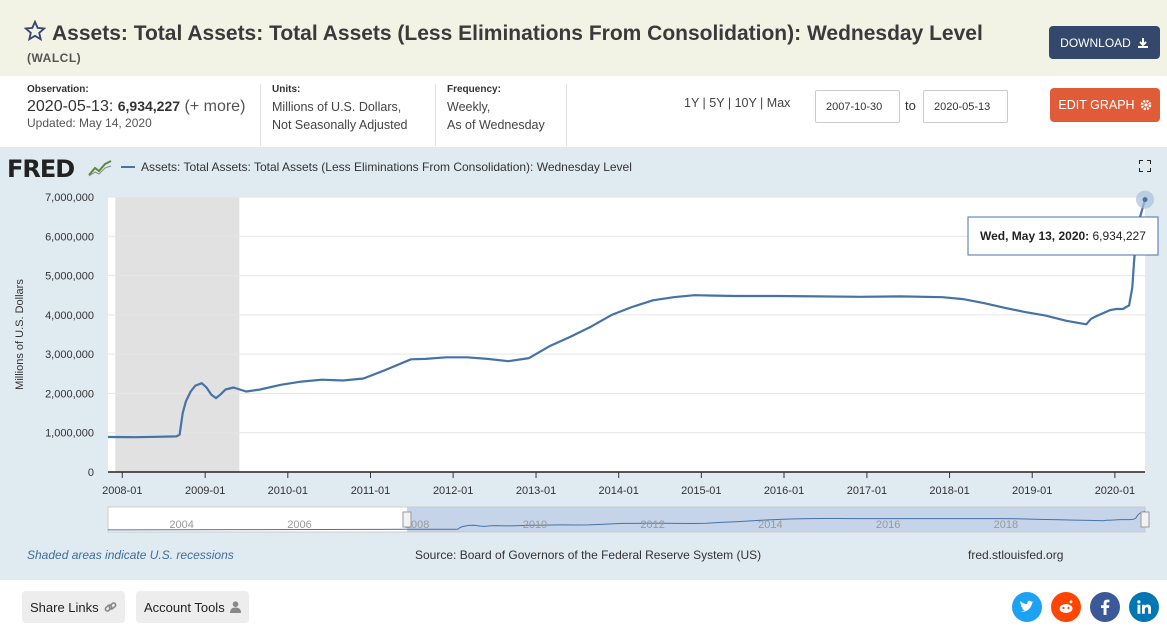 The image size is (1167, 643). What do you see at coordinates (1145, 166) in the screenshot?
I see `fullscreen-icon` at bounding box center [1145, 166].